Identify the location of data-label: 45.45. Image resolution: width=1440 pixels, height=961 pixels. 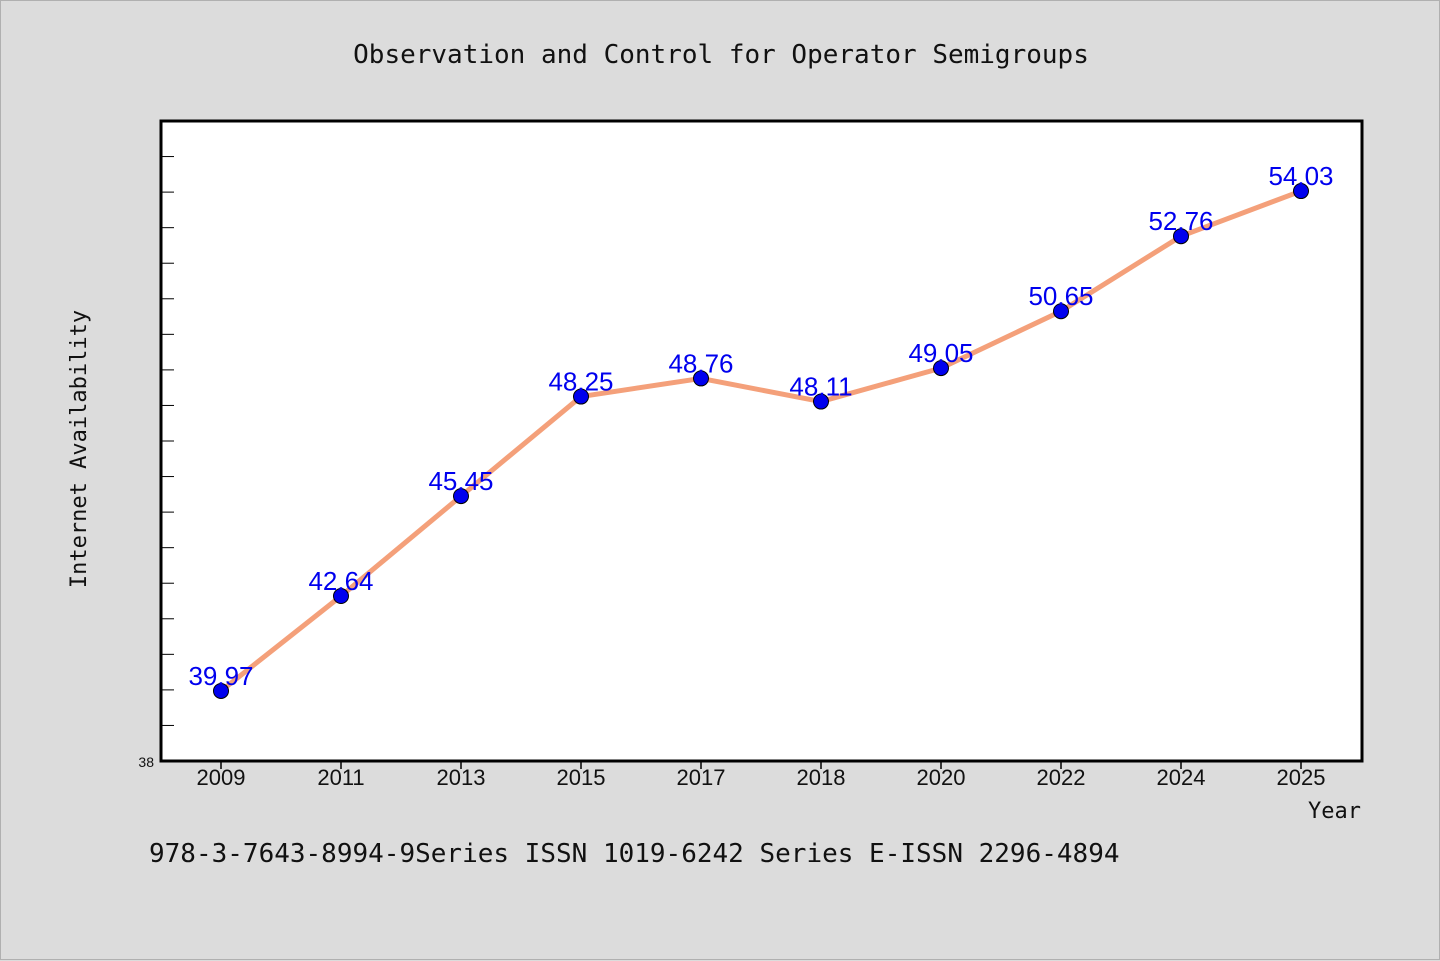
(460, 481).